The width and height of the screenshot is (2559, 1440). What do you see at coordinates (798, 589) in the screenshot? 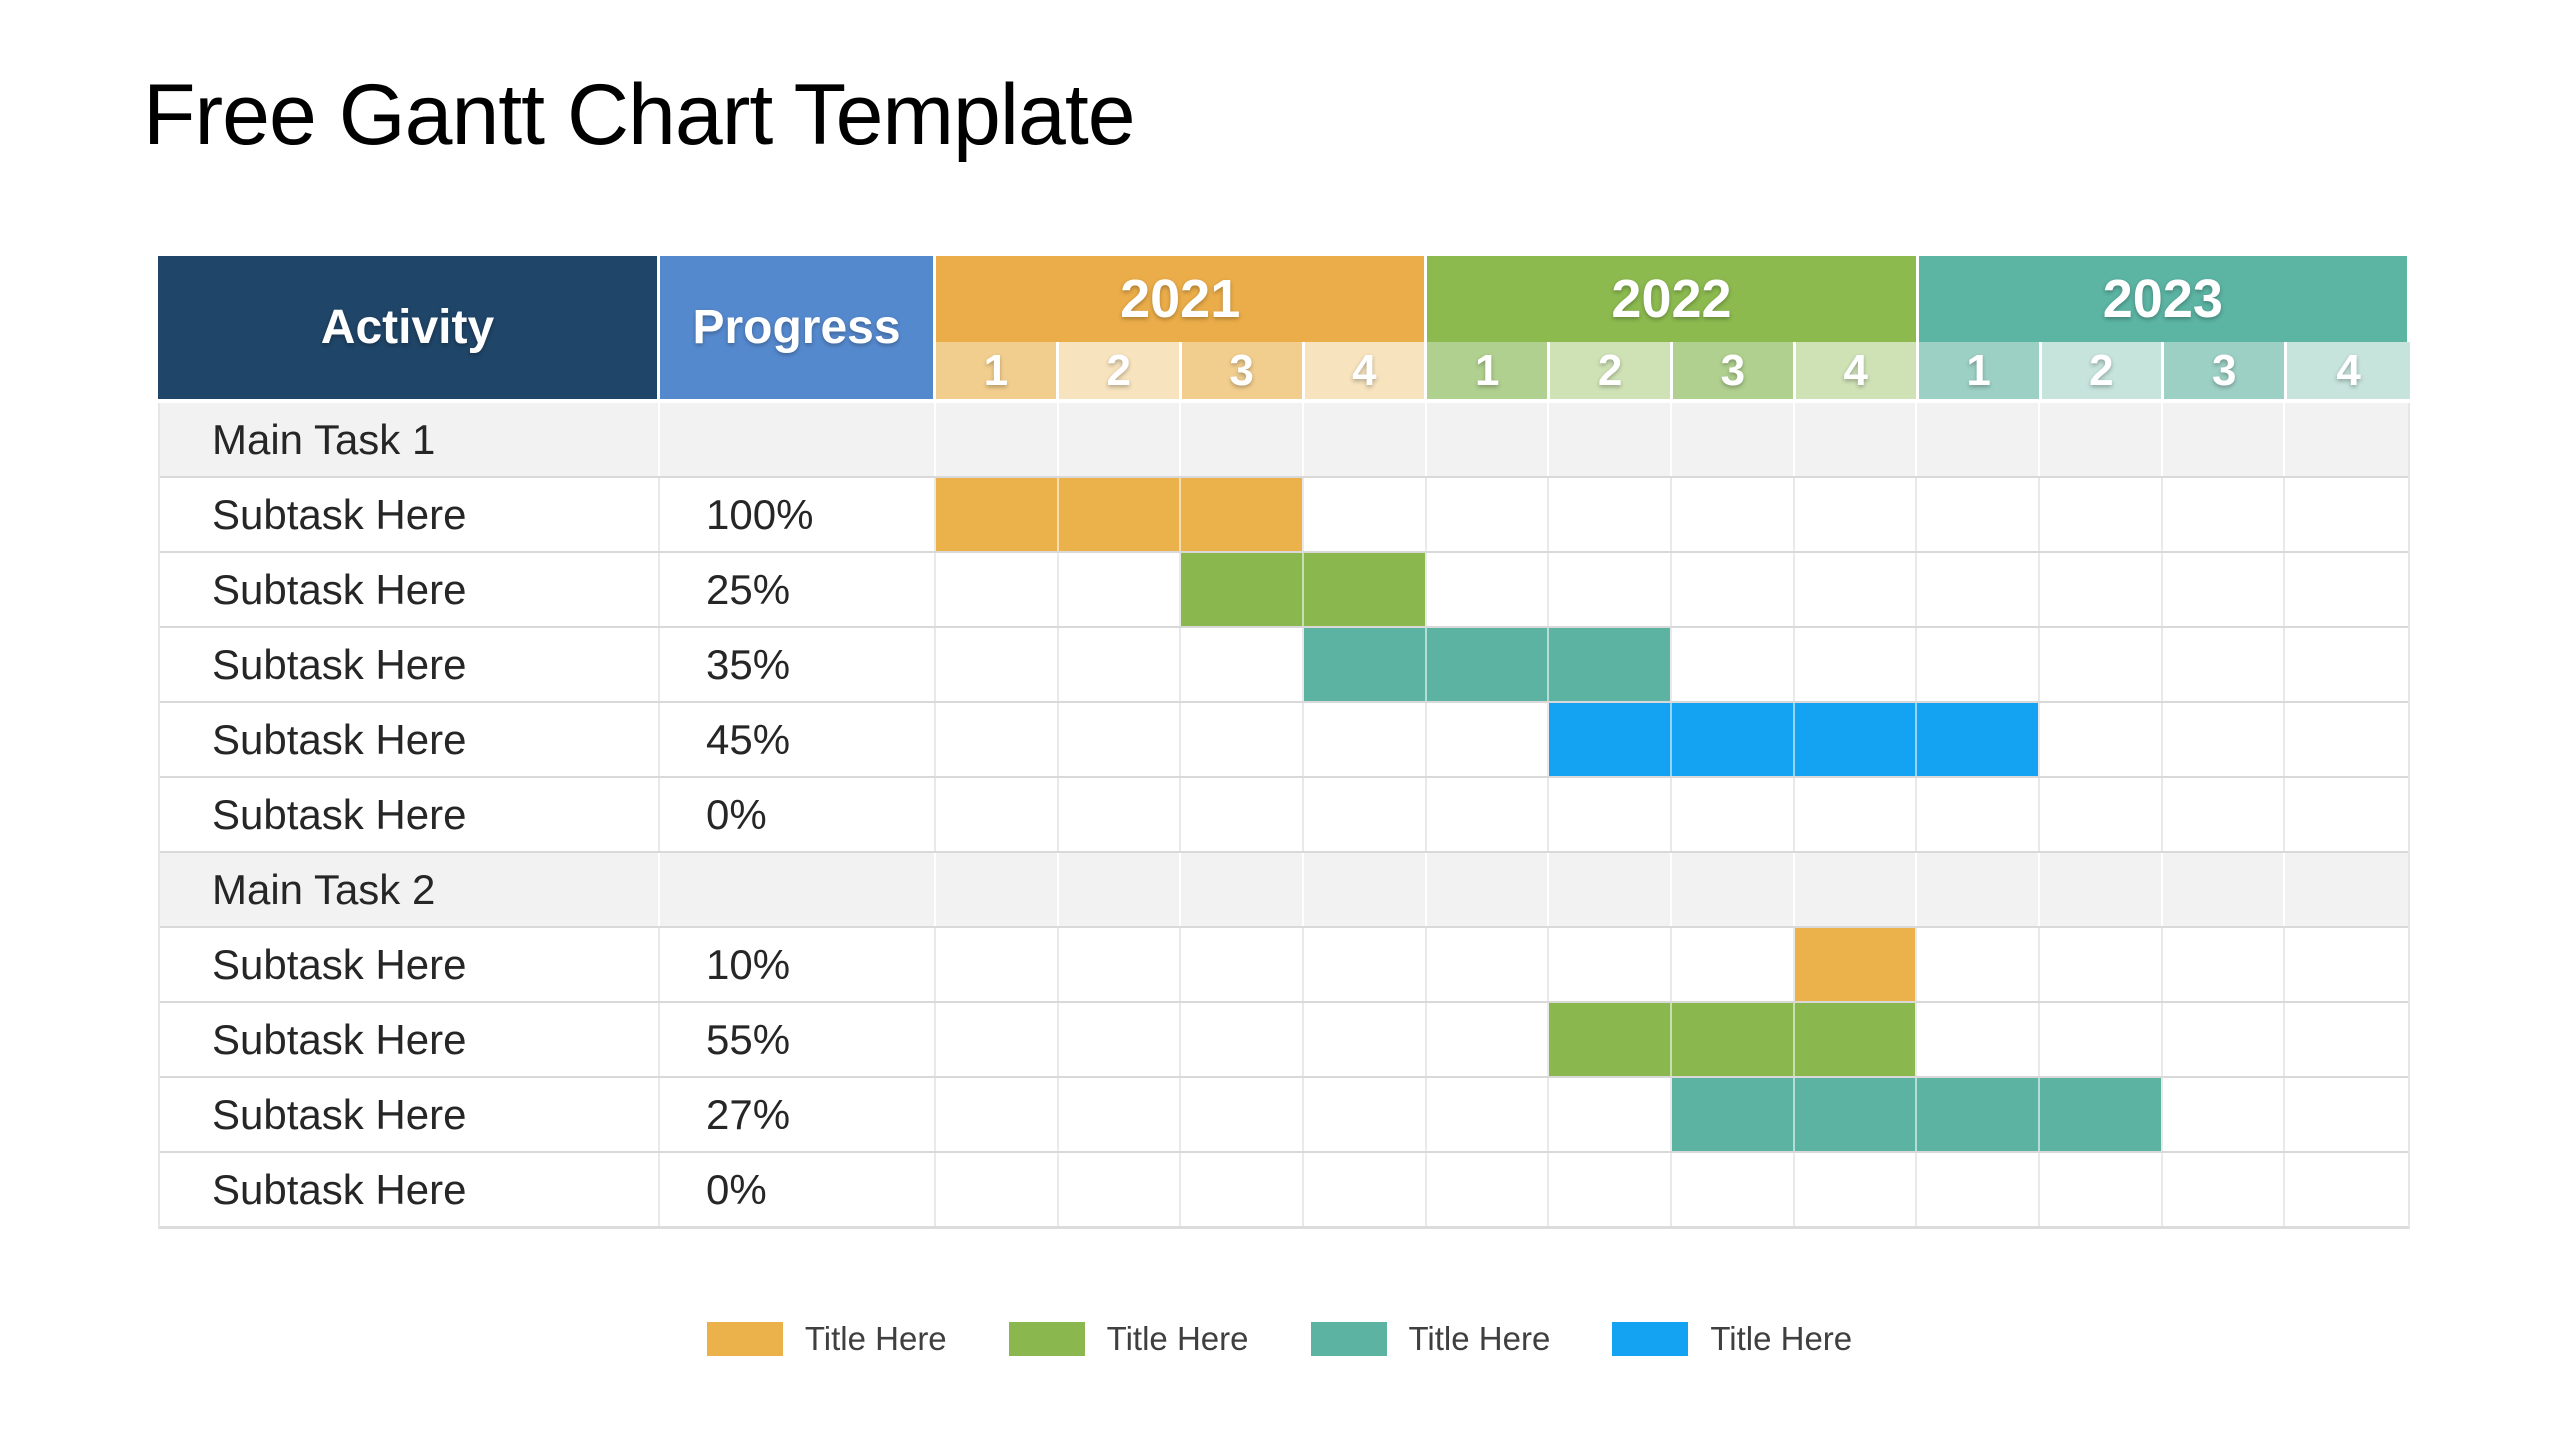
I see `progress-cell: 25%` at bounding box center [798, 589].